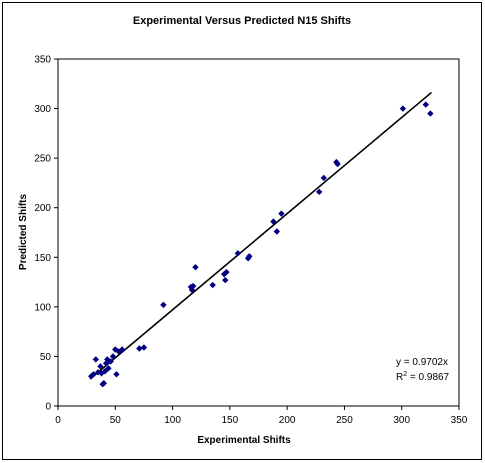  What do you see at coordinates (23, 232) in the screenshot?
I see `y-axis-label: Predicted Shifts` at bounding box center [23, 232].